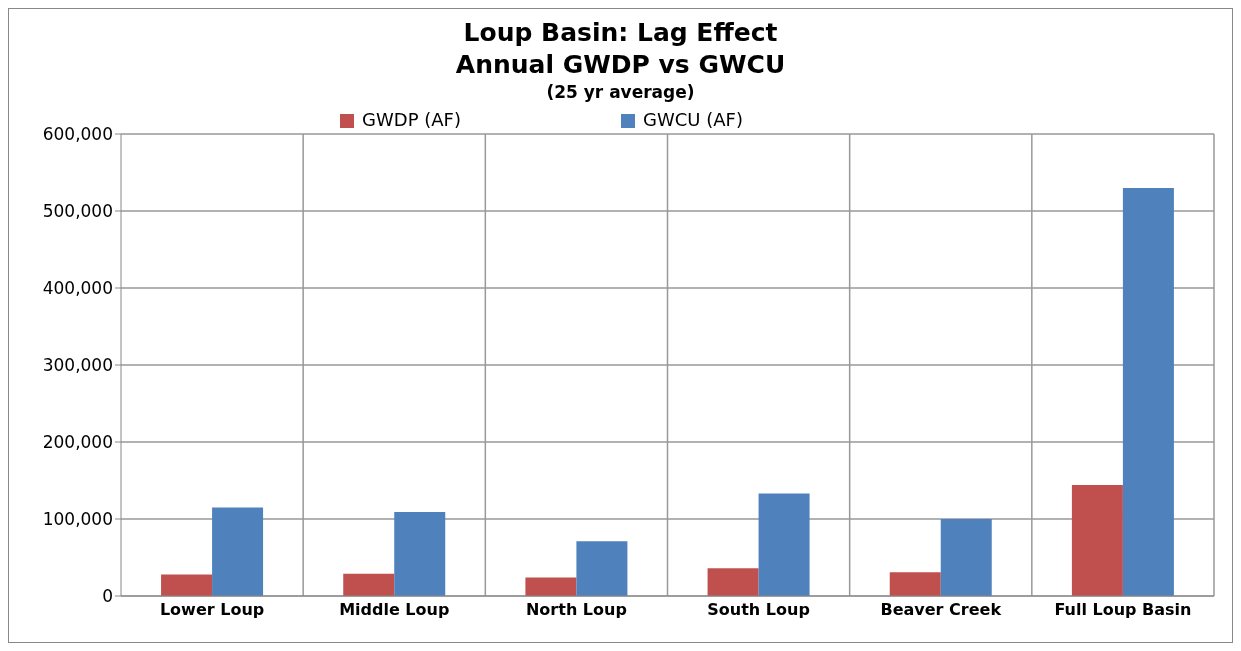 The height and width of the screenshot is (651, 1241). Describe the element at coordinates (77, 134) in the screenshot. I see `y-tick-label: 600,000` at that location.